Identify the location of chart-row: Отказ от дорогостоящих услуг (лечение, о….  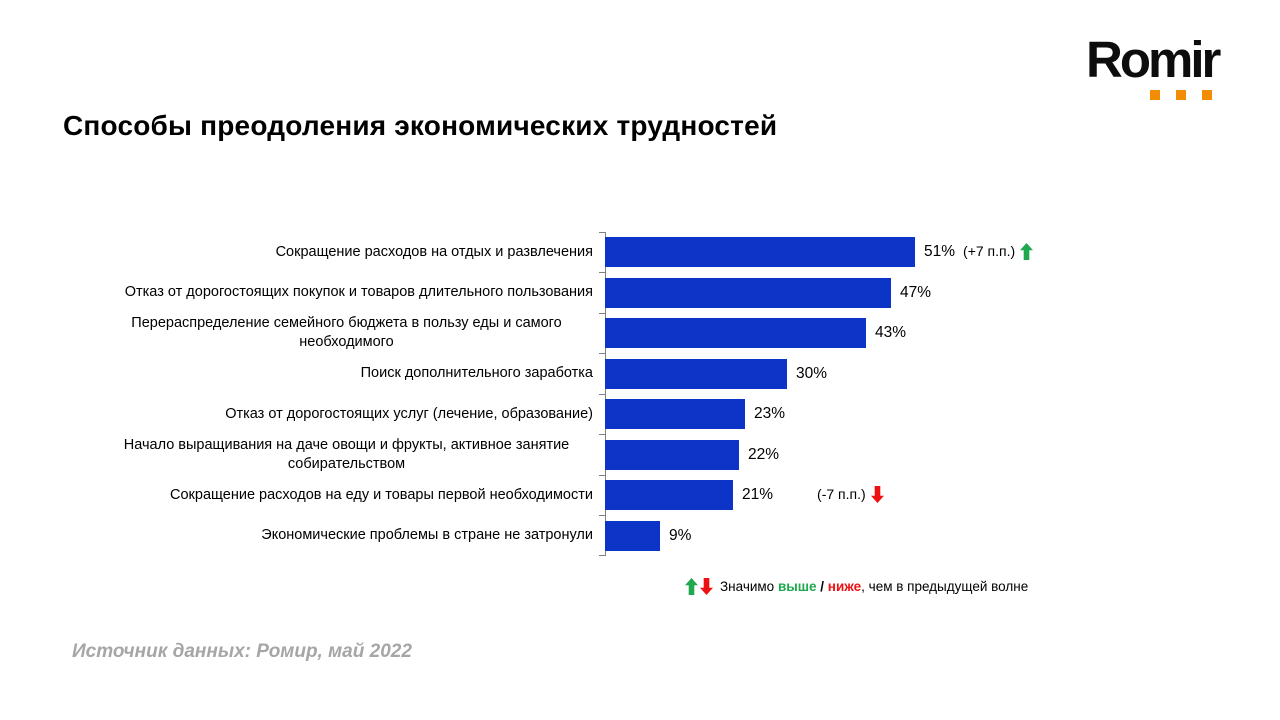
(640, 414).